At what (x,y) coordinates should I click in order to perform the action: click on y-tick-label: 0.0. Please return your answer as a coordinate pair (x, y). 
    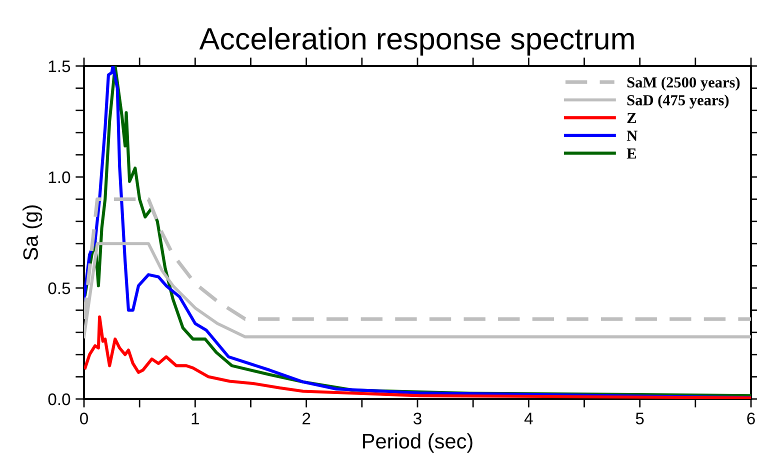
    Looking at the image, I should click on (59, 399).